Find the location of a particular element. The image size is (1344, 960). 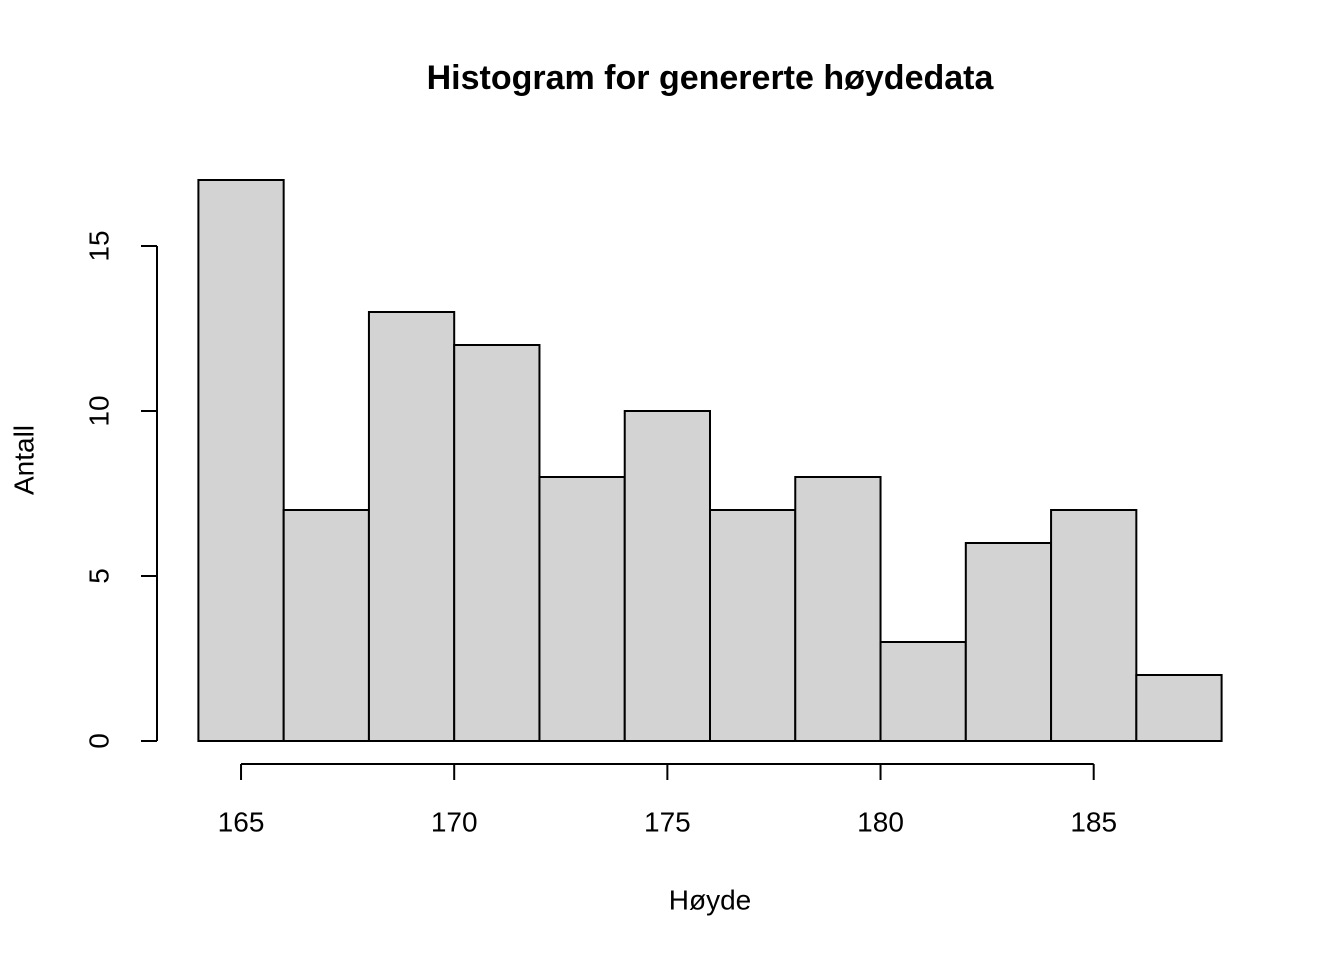

x-tick-label: 175 is located at coordinates (667, 821).